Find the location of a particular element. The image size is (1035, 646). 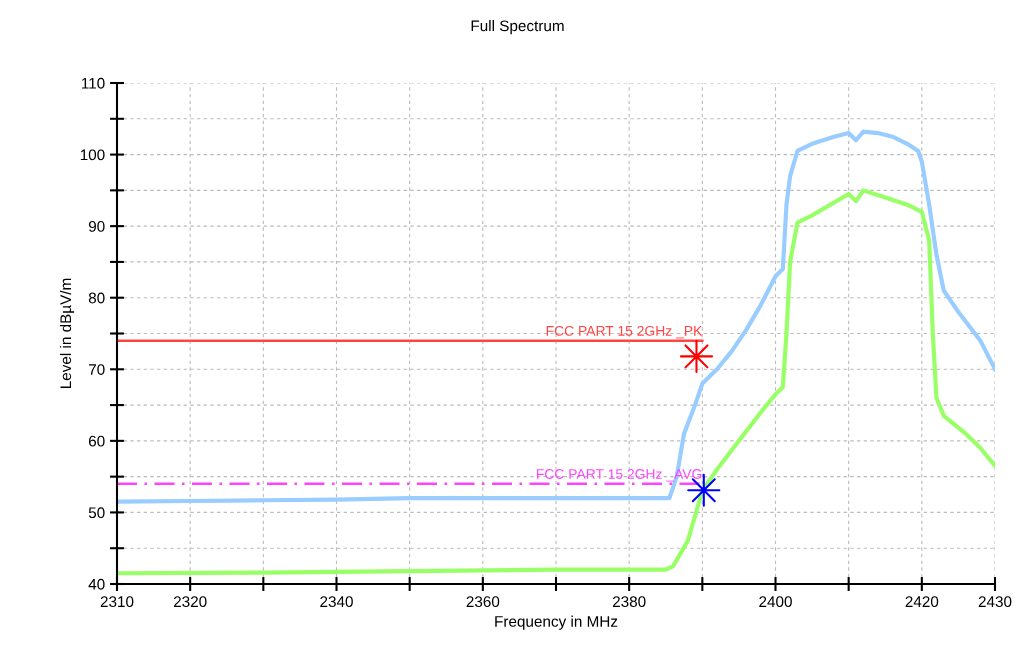

series-label: FCC PART 15 2GHz _PK is located at coordinates (624, 332).